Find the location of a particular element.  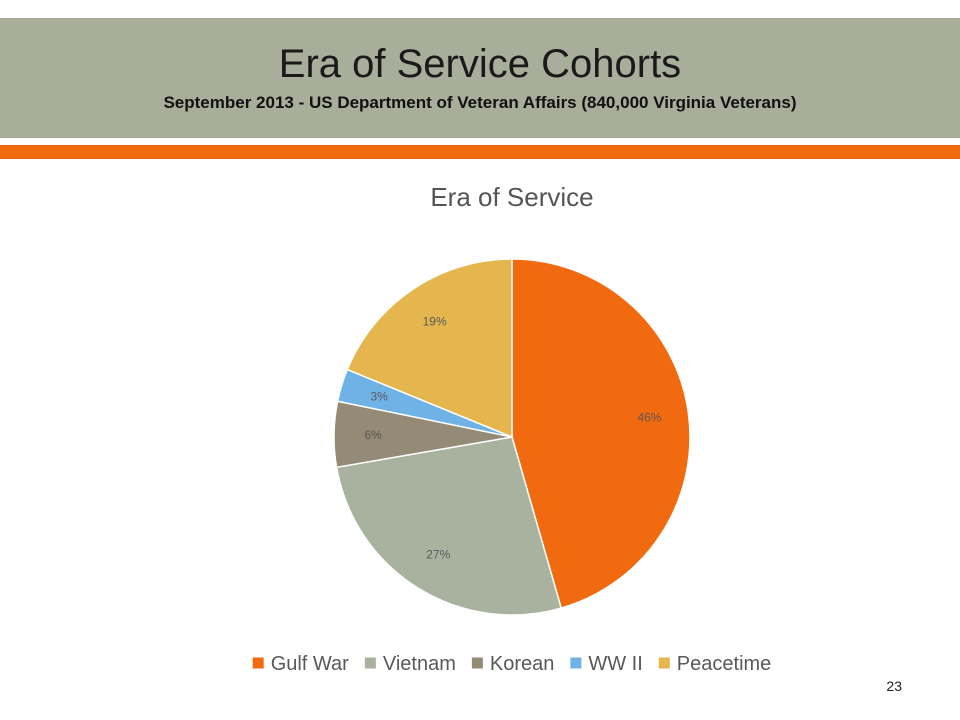

data-label: 6% is located at coordinates (374, 435).